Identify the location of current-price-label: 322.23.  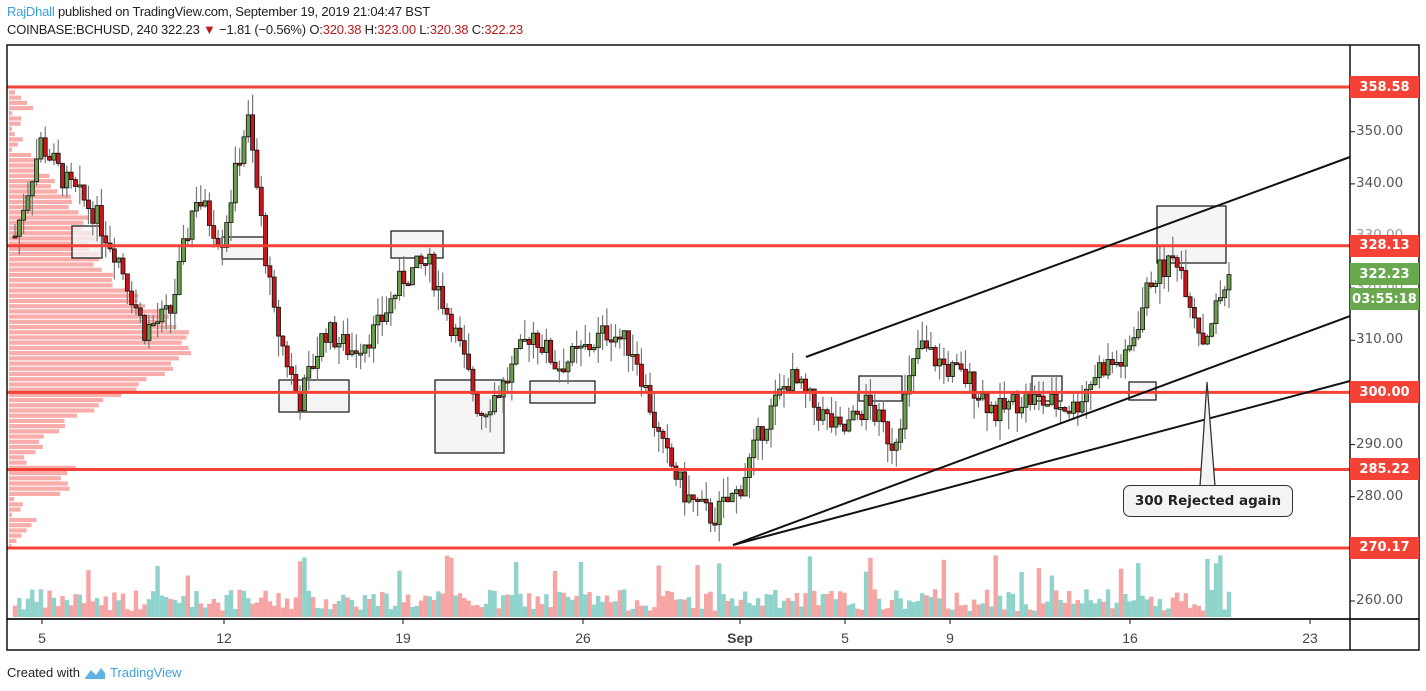
(1384, 274).